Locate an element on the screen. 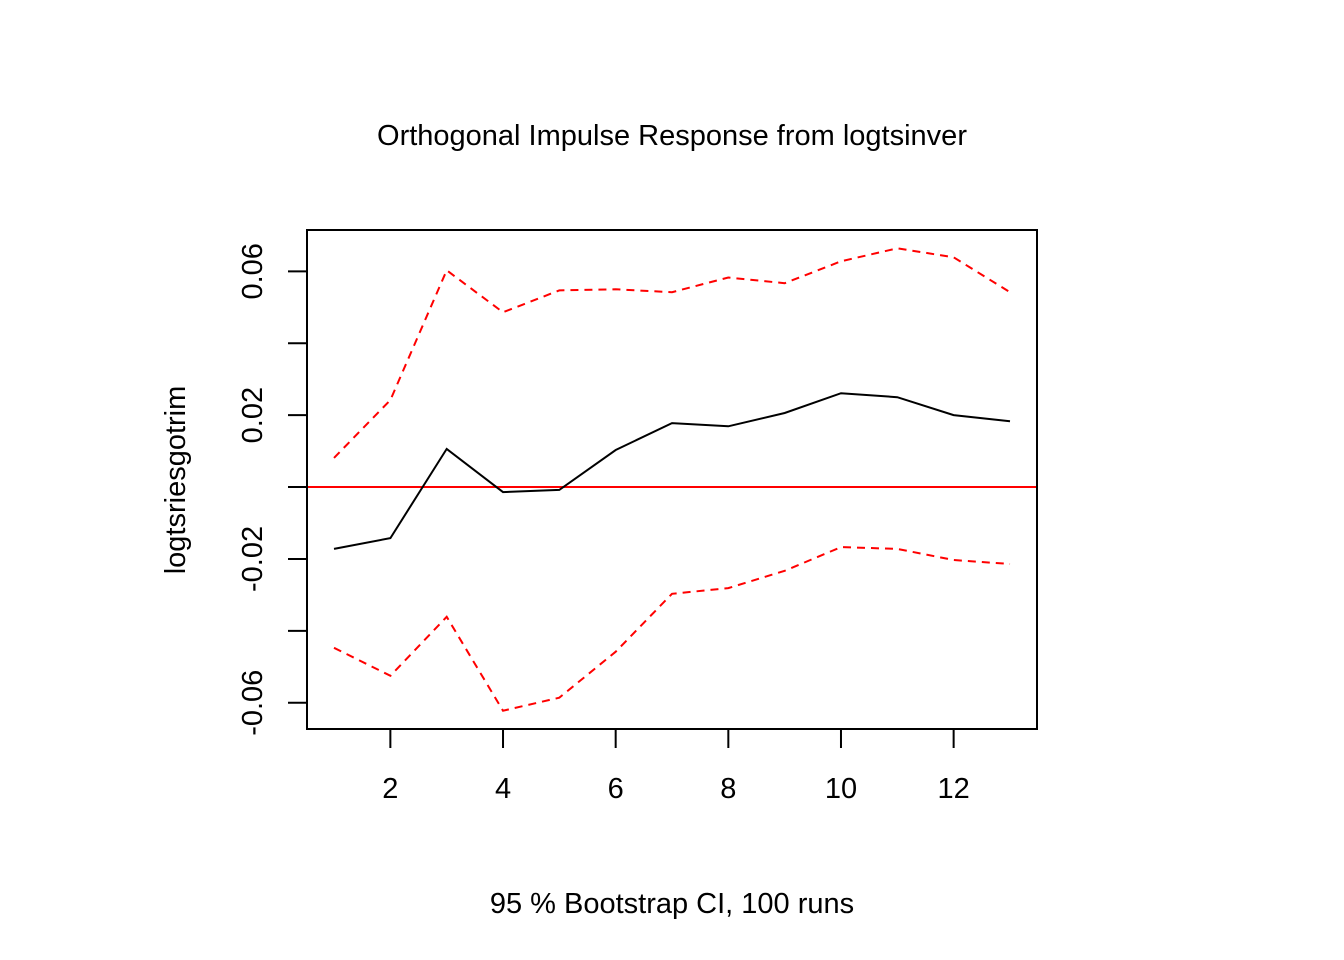  x-tick-label: 8 is located at coordinates (728, 789).